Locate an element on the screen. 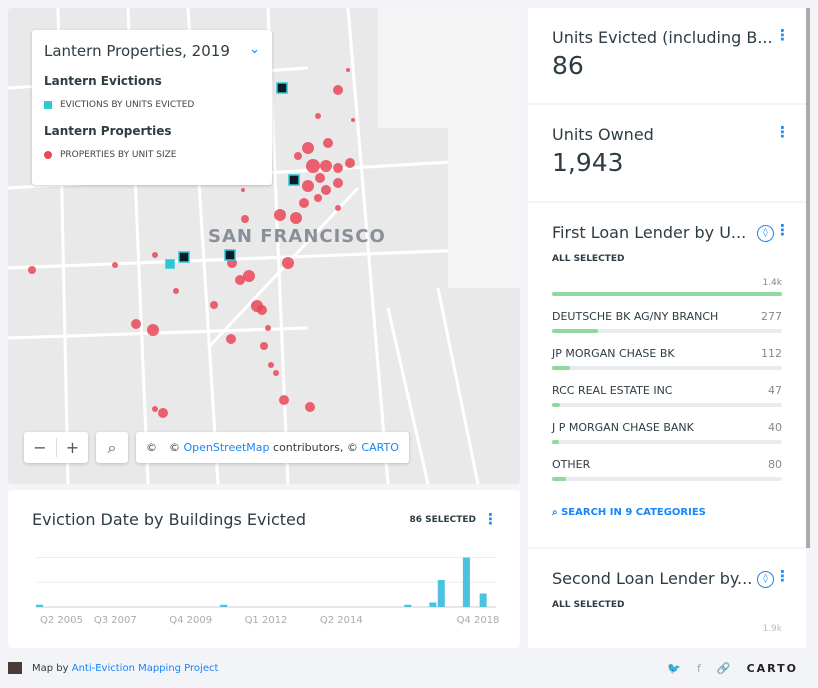 The width and height of the screenshot is (818, 688). category-value: 47 is located at coordinates (775, 390).